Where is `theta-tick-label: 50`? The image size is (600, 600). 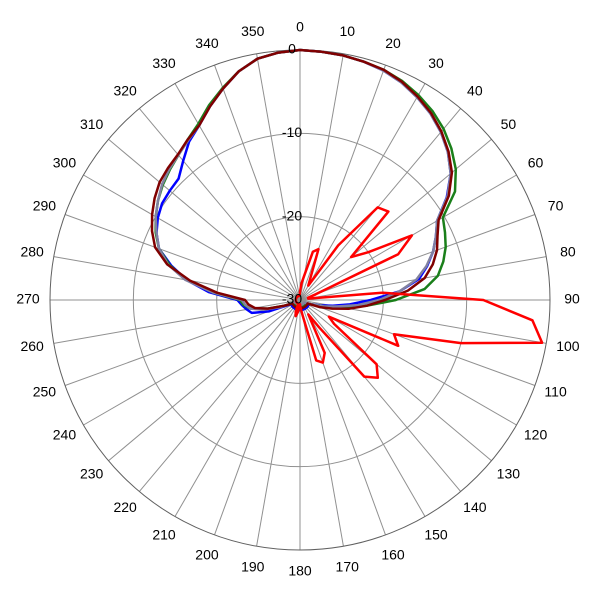
theta-tick-label: 50 is located at coordinates (509, 124).